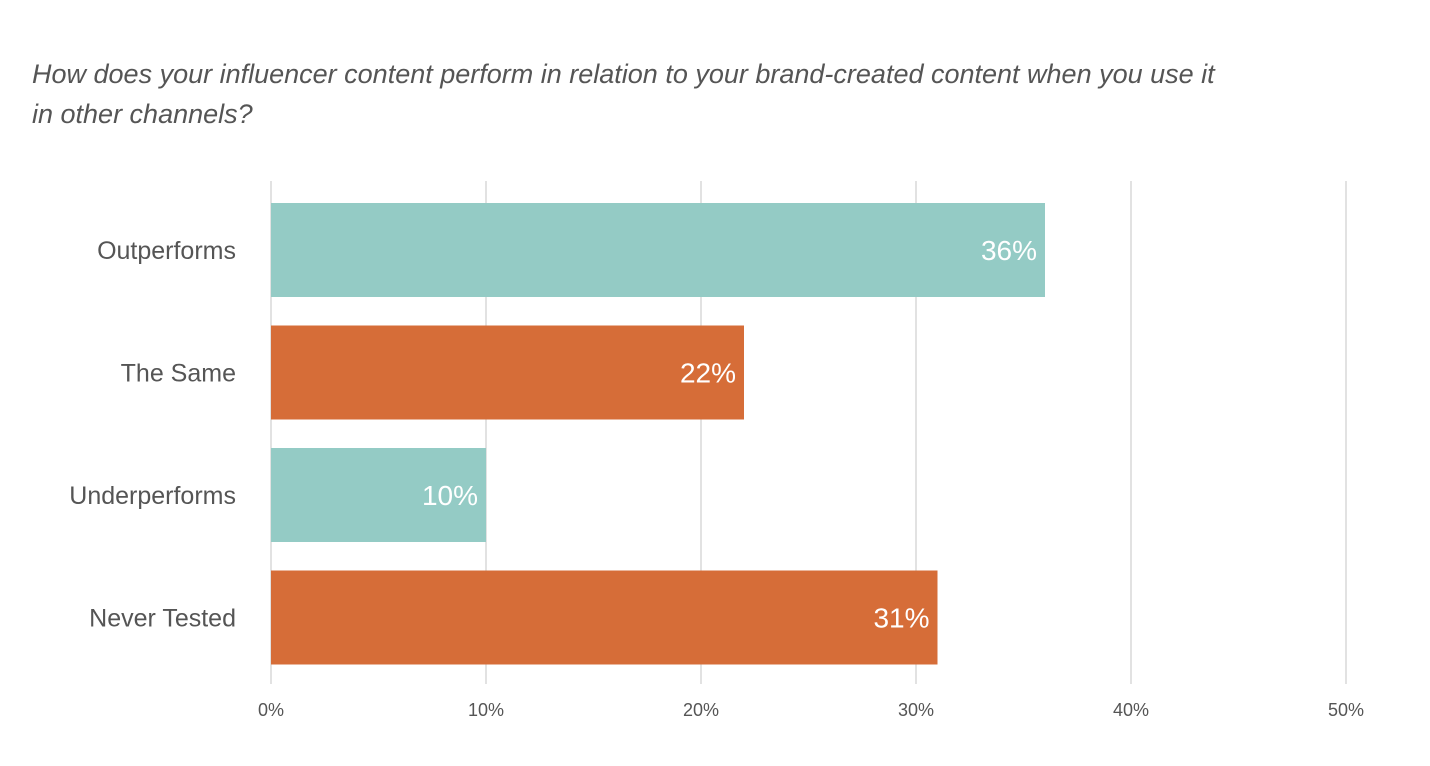 The image size is (1430, 766). I want to click on x-tick-label: 50%, so click(1346, 710).